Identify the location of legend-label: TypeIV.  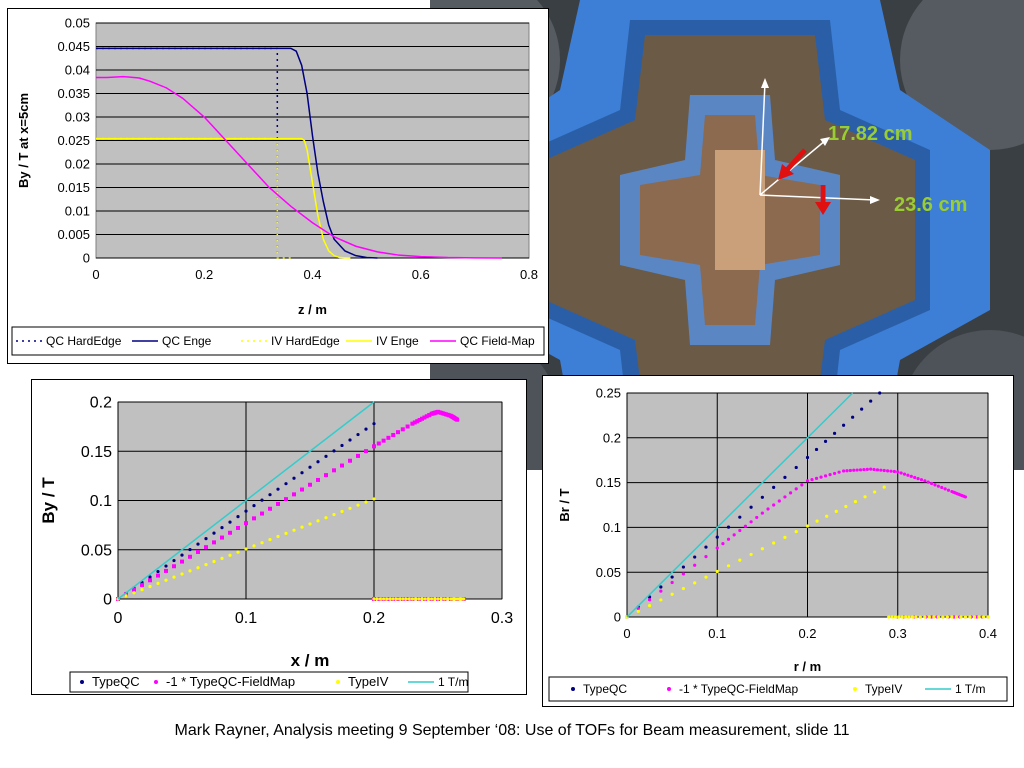
(368, 681).